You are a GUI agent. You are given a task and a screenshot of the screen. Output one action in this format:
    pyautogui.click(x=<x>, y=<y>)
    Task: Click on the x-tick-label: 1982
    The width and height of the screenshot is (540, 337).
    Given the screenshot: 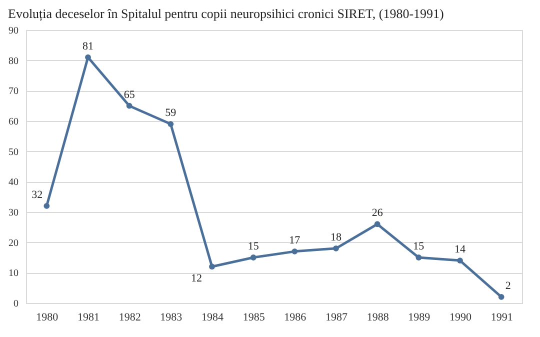 What is the action you would take?
    pyautogui.click(x=129, y=318)
    